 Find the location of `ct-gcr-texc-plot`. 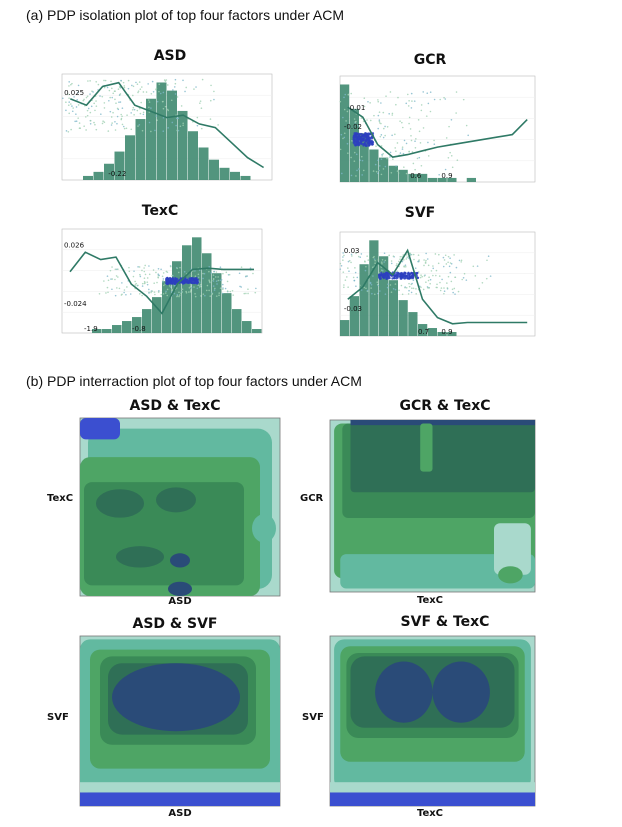

ct-gcr-texc-plot is located at coordinates (432, 506).